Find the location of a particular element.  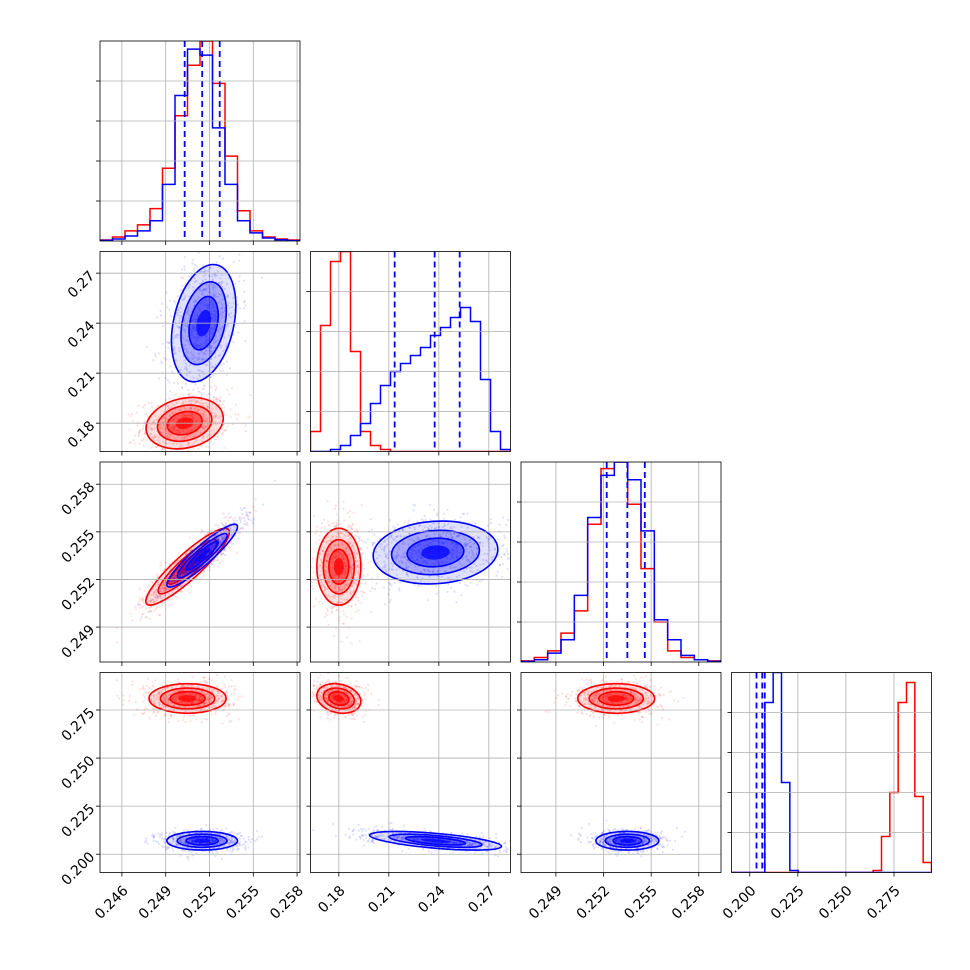

red-contour is located at coordinates (339, 566).